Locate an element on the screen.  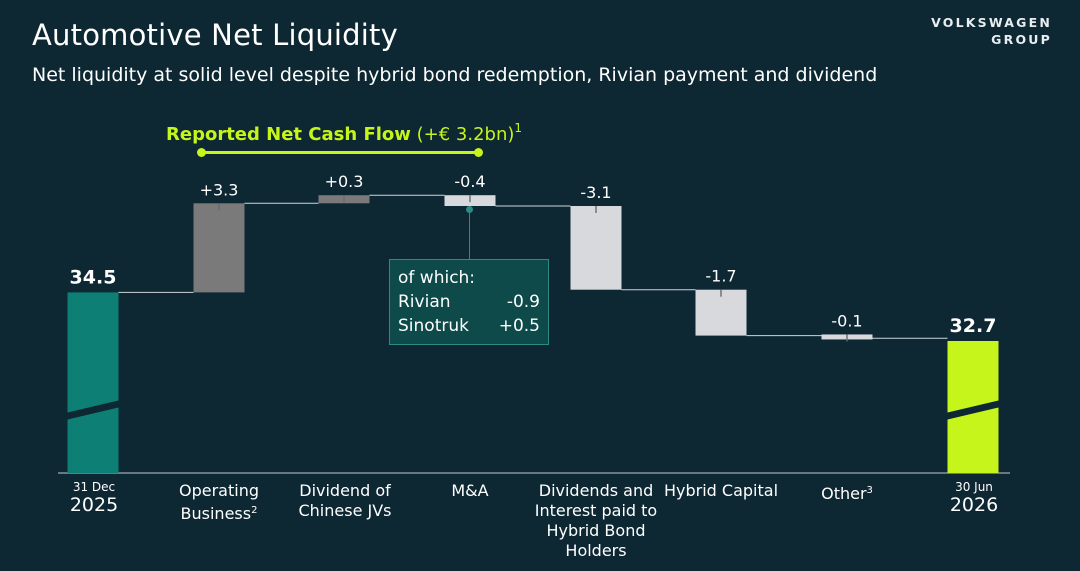
volkswagen-group-logo: VOLKSWAGEN GROUP is located at coordinates (991, 31).